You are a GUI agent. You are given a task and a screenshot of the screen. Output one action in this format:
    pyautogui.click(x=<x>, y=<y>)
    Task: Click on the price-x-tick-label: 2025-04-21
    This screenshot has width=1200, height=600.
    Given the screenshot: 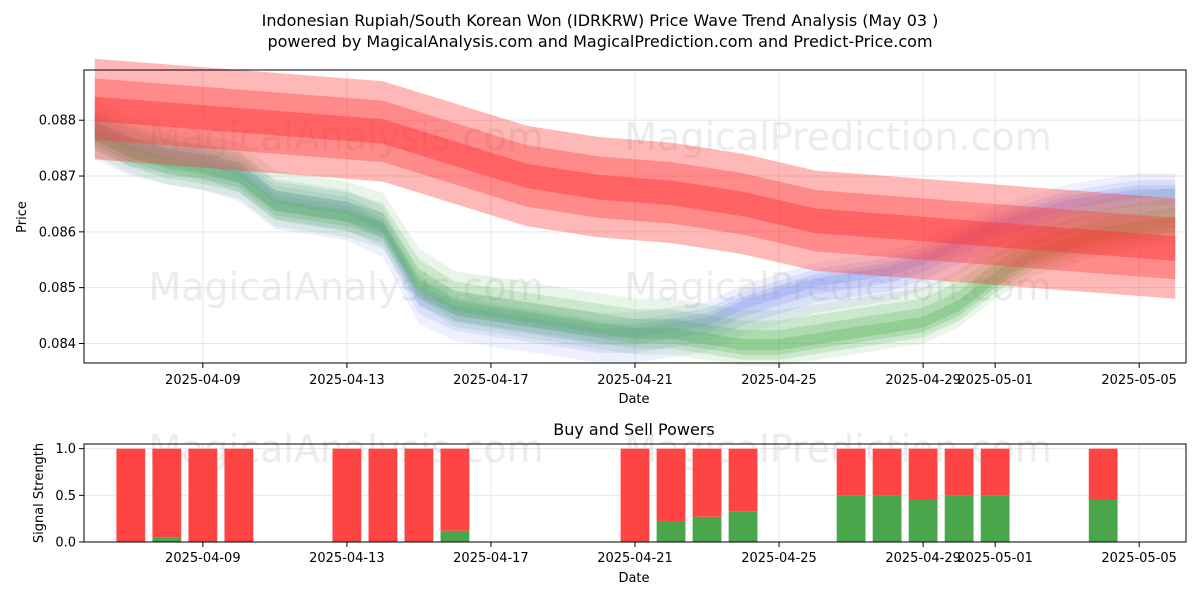 What is the action you would take?
    pyautogui.click(x=635, y=380)
    